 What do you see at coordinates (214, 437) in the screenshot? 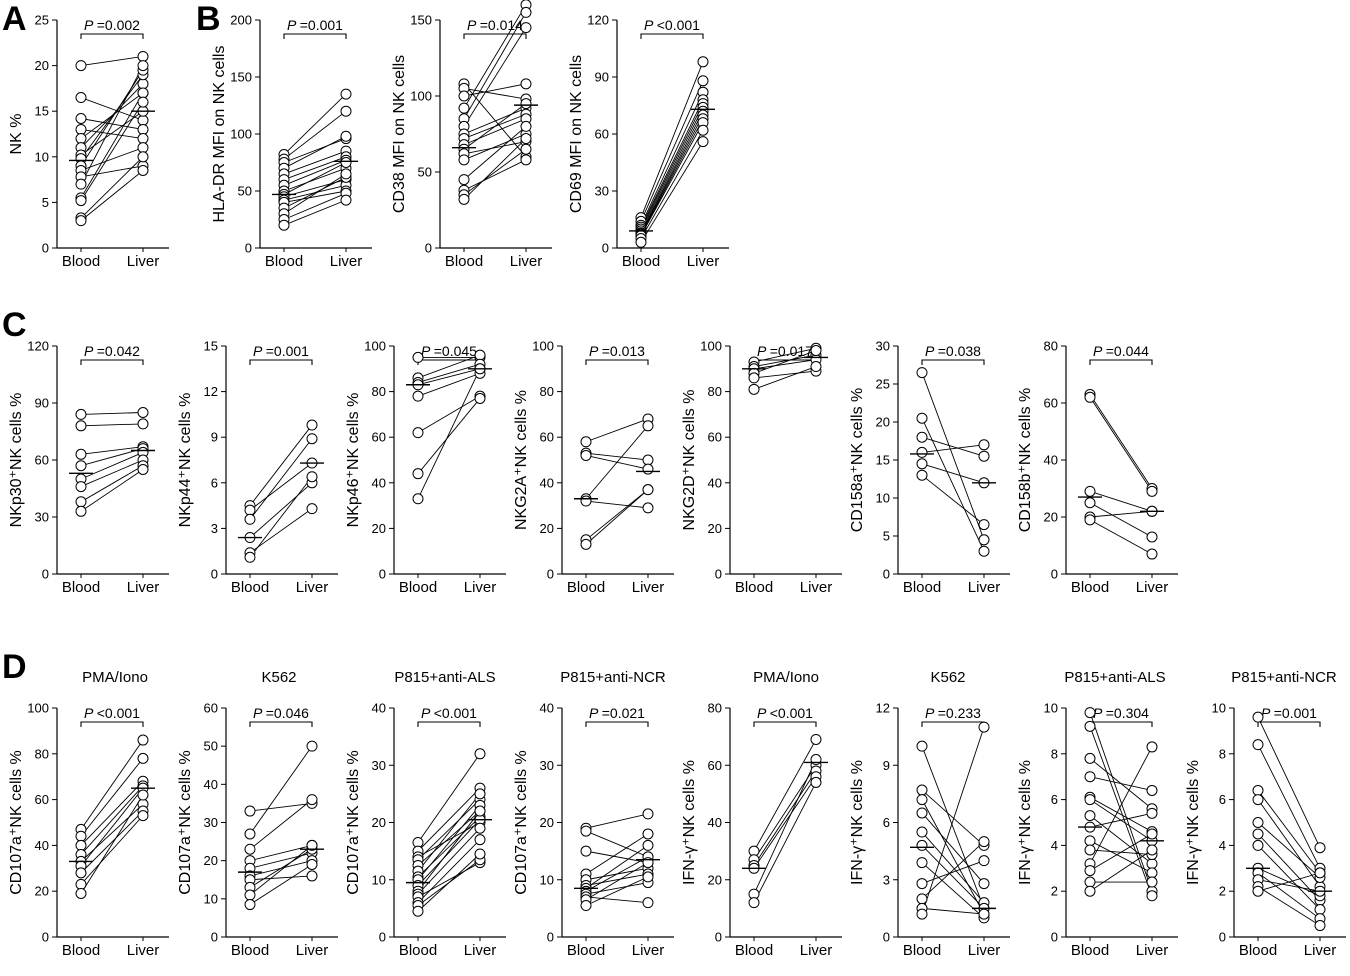
I see `y-tick-label: 9` at bounding box center [214, 437].